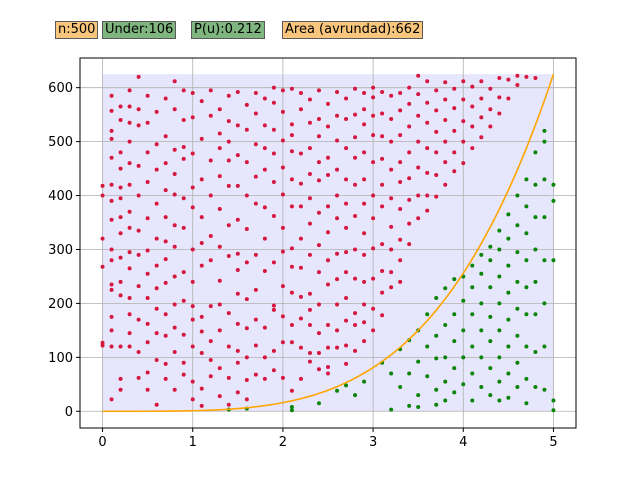 Image resolution: width=640 pixels, height=480 pixels. I want to click on x-tick-label: 2, so click(283, 442).